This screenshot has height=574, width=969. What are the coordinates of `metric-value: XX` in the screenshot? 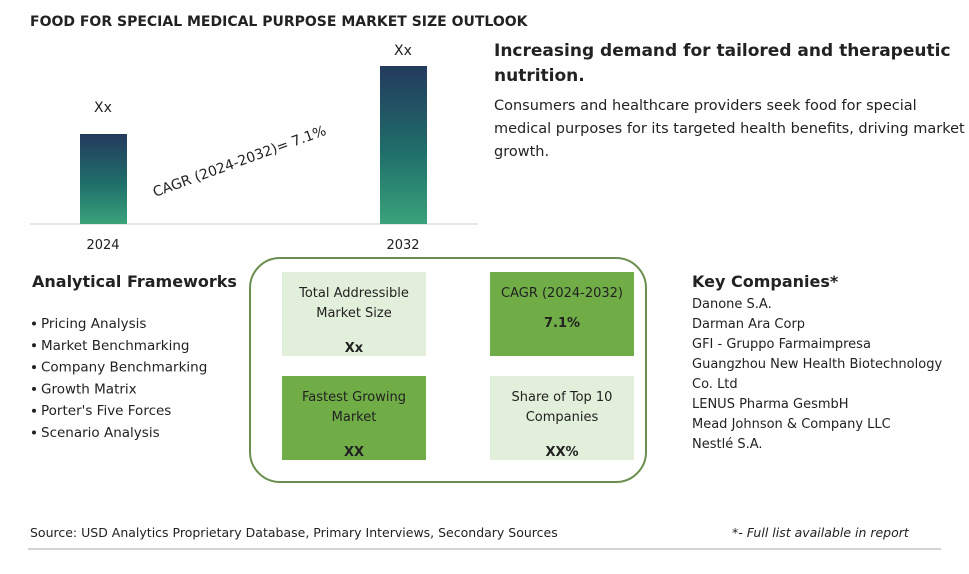 It's located at (354, 452).